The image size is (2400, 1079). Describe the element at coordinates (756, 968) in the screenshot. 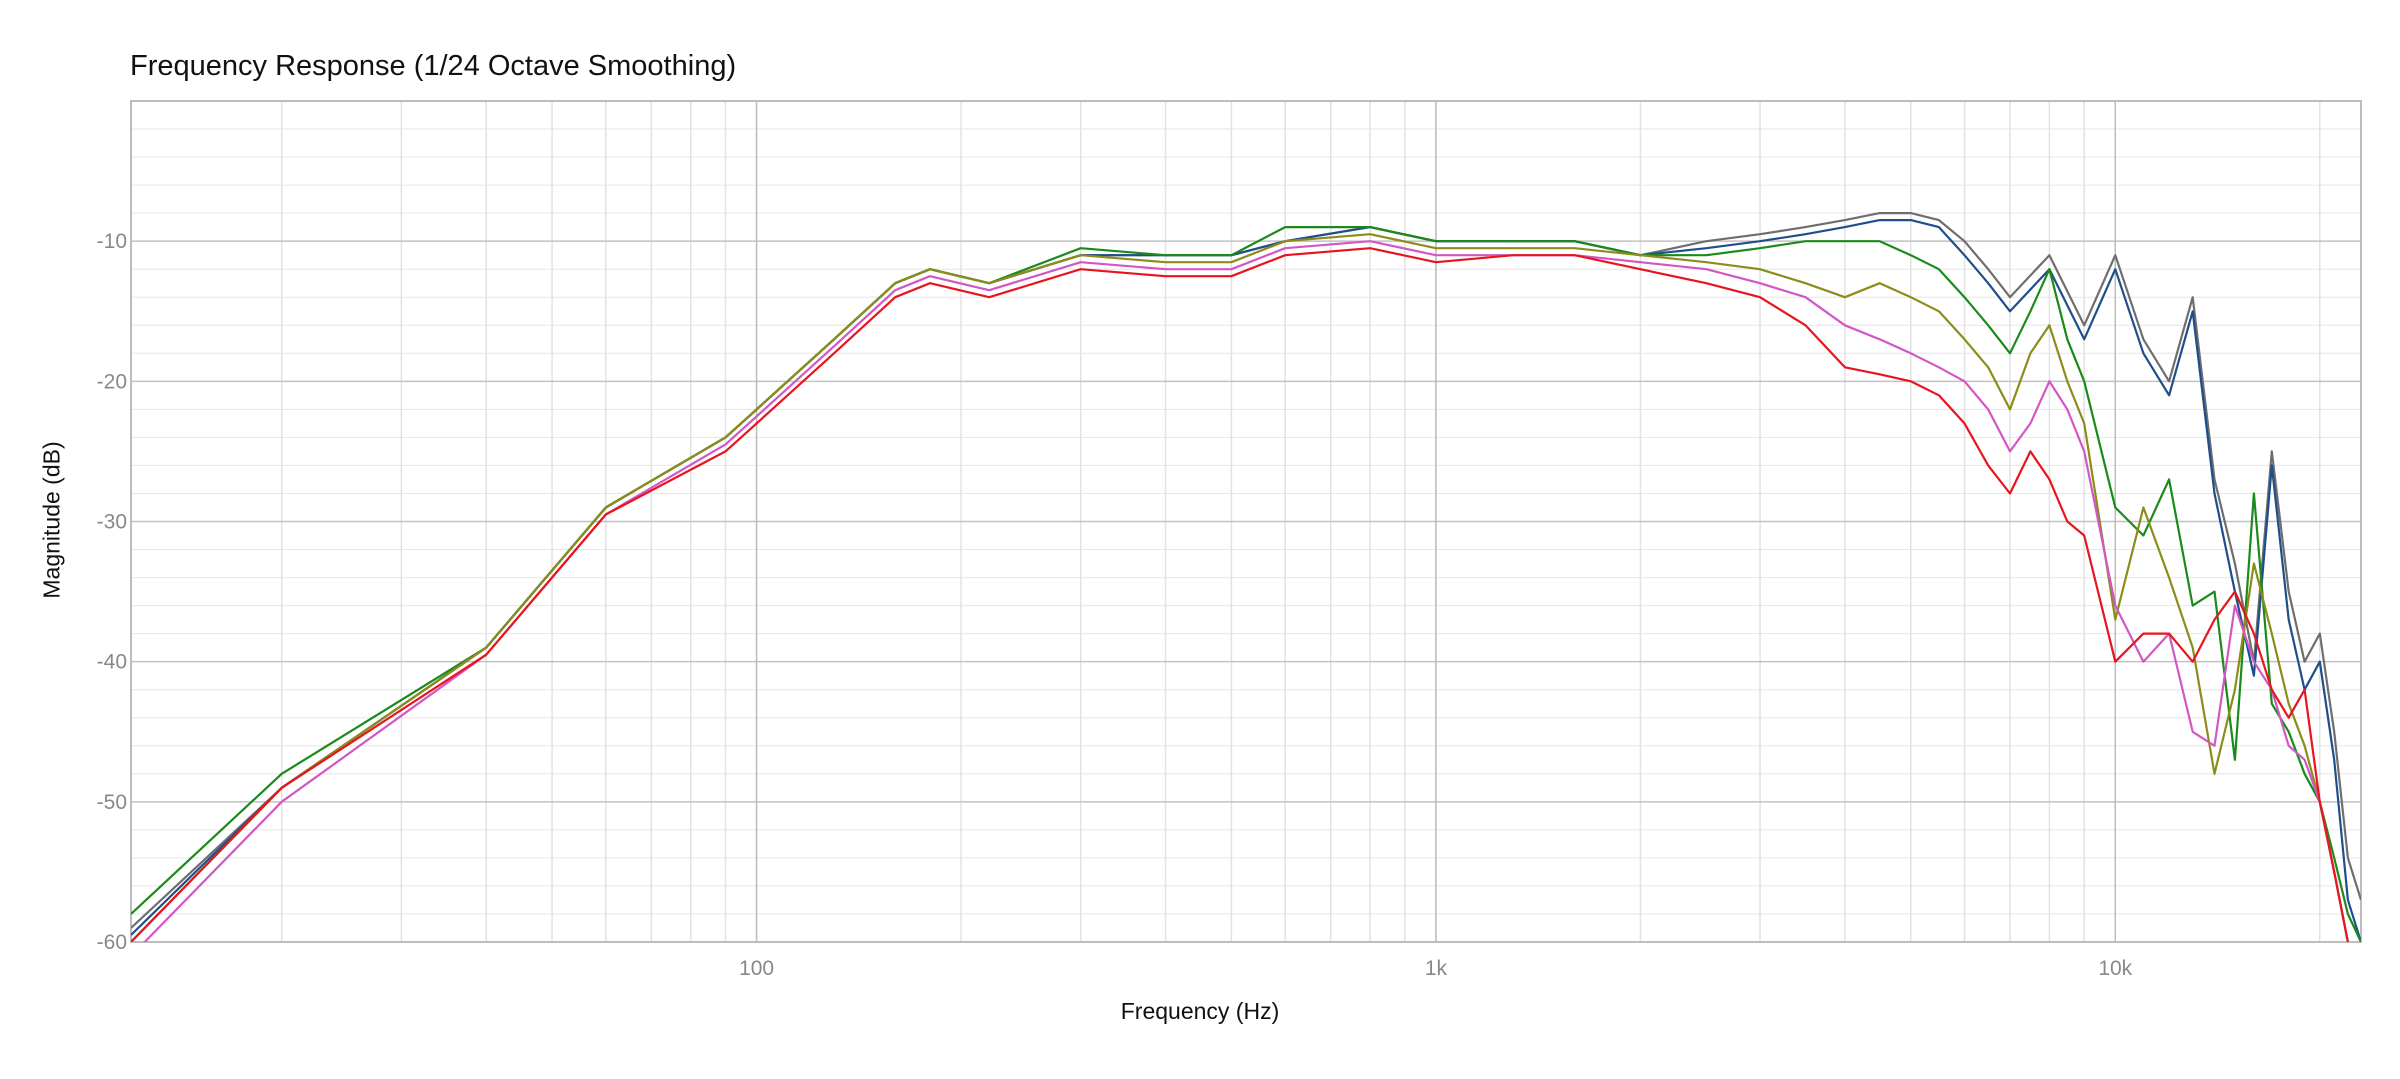

I see `x-tick-label: 100` at that location.